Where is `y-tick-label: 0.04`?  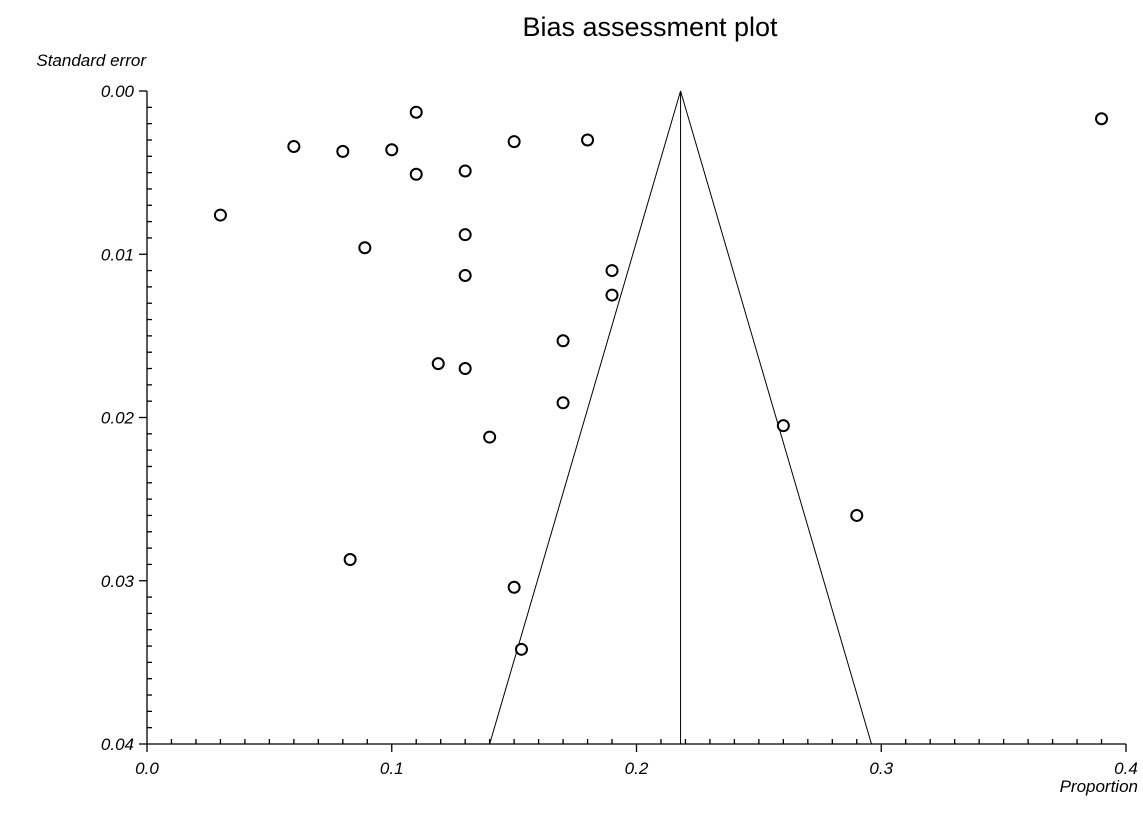
y-tick-label: 0.04 is located at coordinates (117, 744).